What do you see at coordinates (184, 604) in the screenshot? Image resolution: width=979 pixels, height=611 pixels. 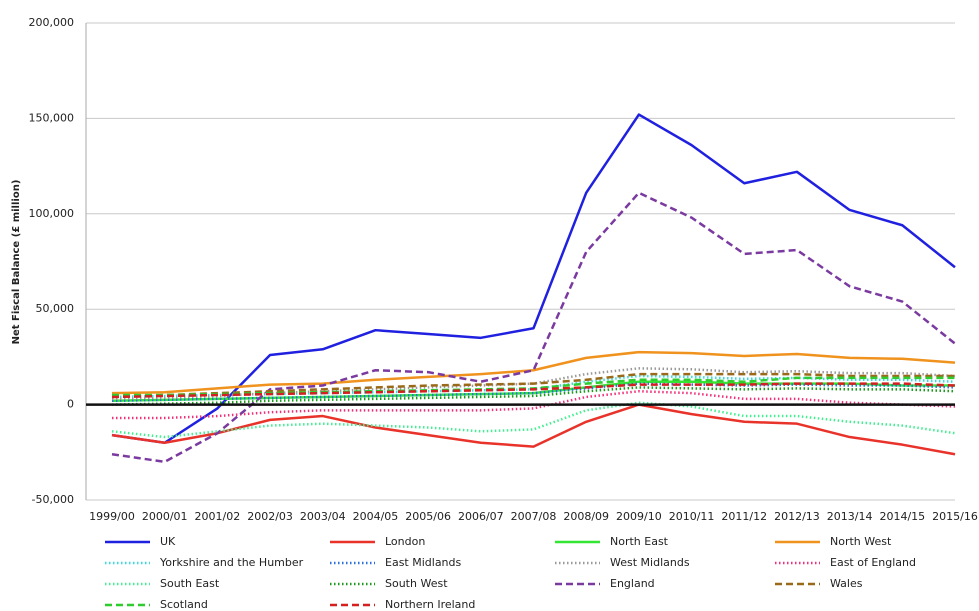 I see `legend-label: Scotland` at bounding box center [184, 604].